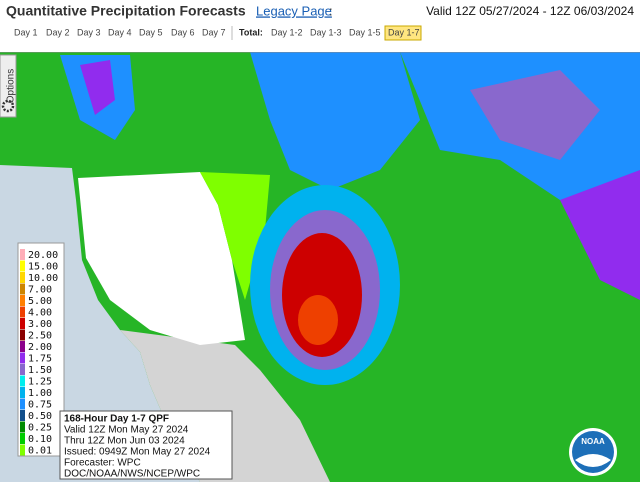 The width and height of the screenshot is (640, 487). I want to click on legend-label: 4.00, so click(40, 313).